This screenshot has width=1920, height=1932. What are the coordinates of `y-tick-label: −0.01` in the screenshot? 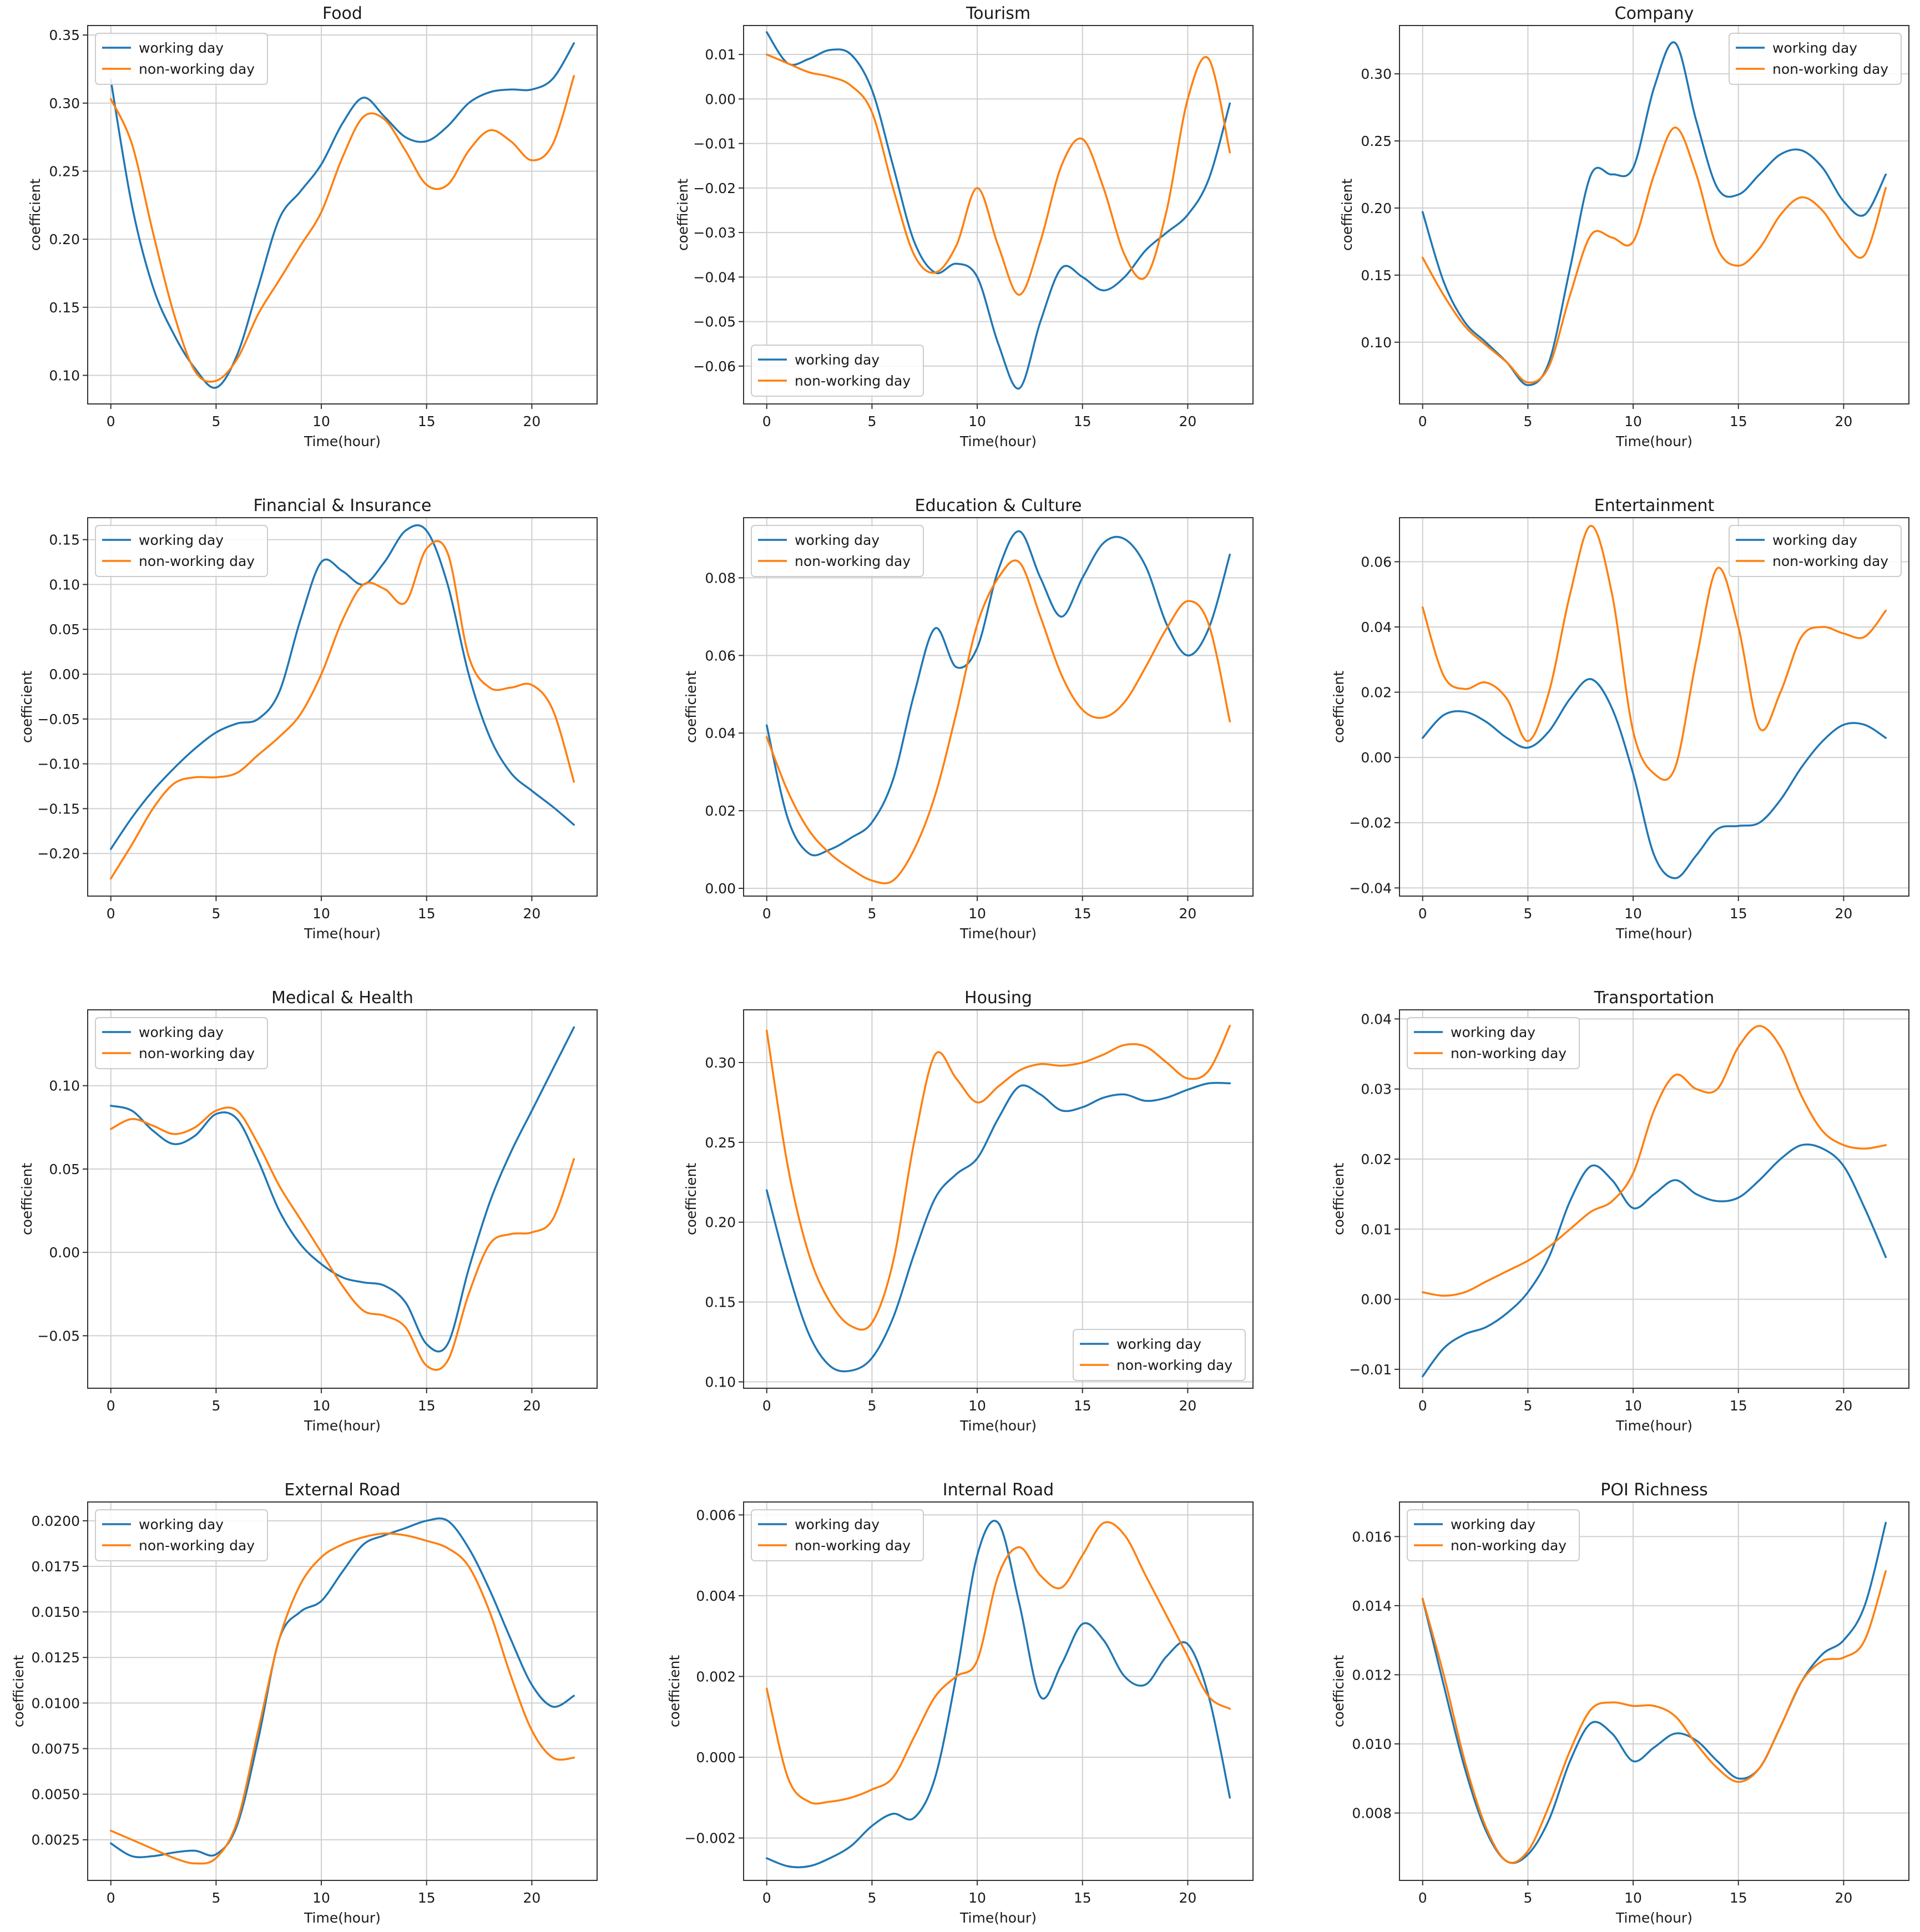 It's located at (1370, 1370).